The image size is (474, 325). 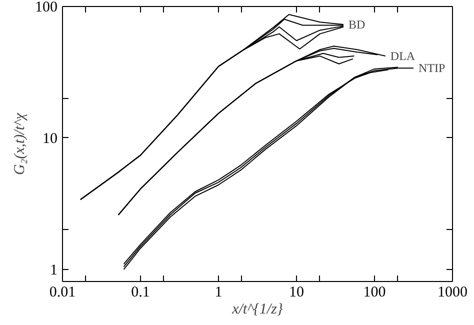 What do you see at coordinates (62, 292) in the screenshot?
I see `x-tick-label: 0.01` at bounding box center [62, 292].